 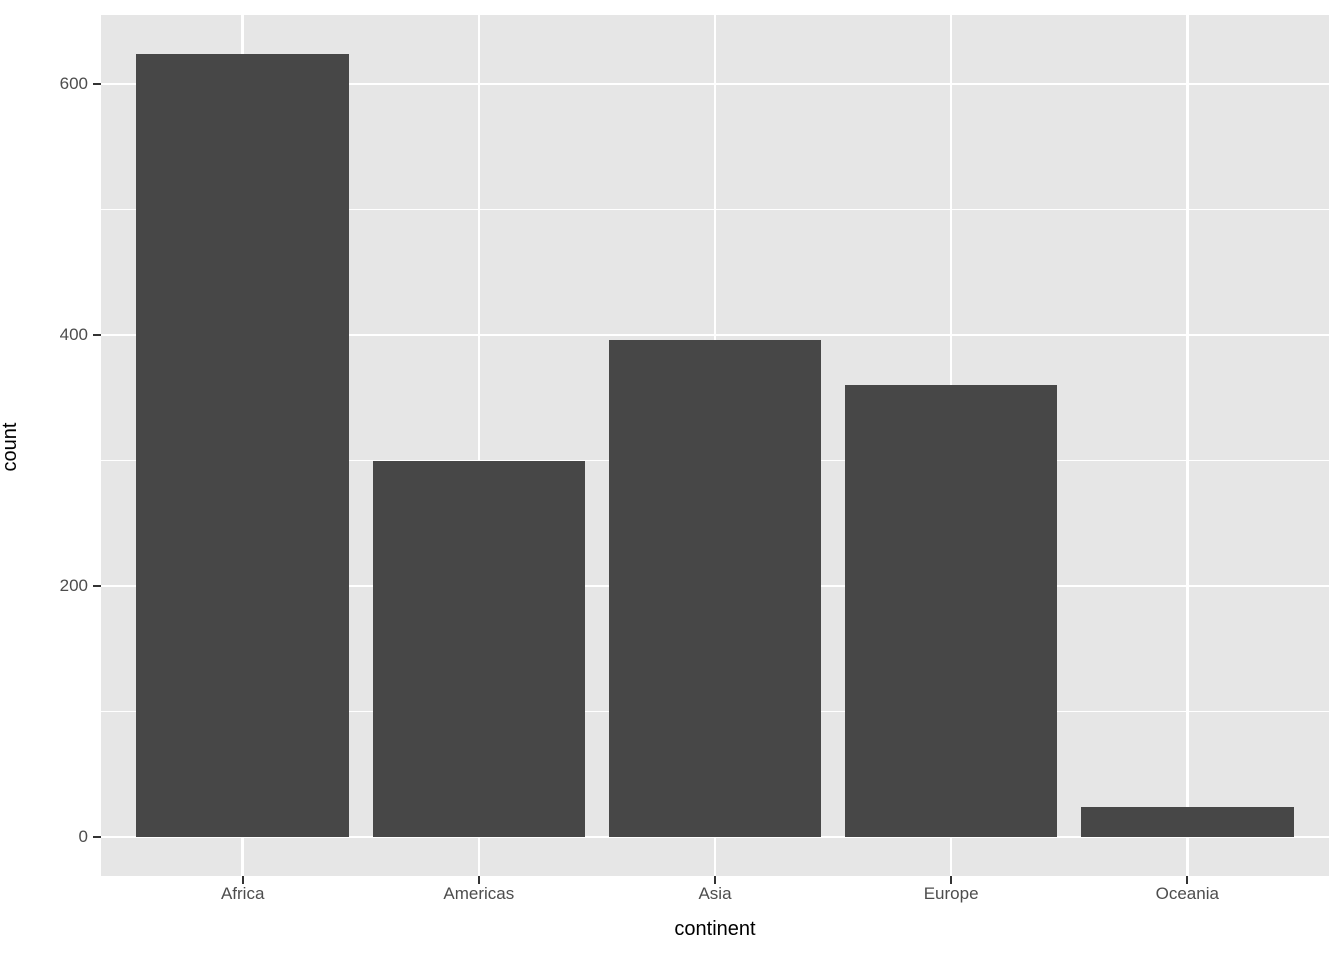 What do you see at coordinates (242, 893) in the screenshot?
I see `x-tick-label-africa: Africa` at bounding box center [242, 893].